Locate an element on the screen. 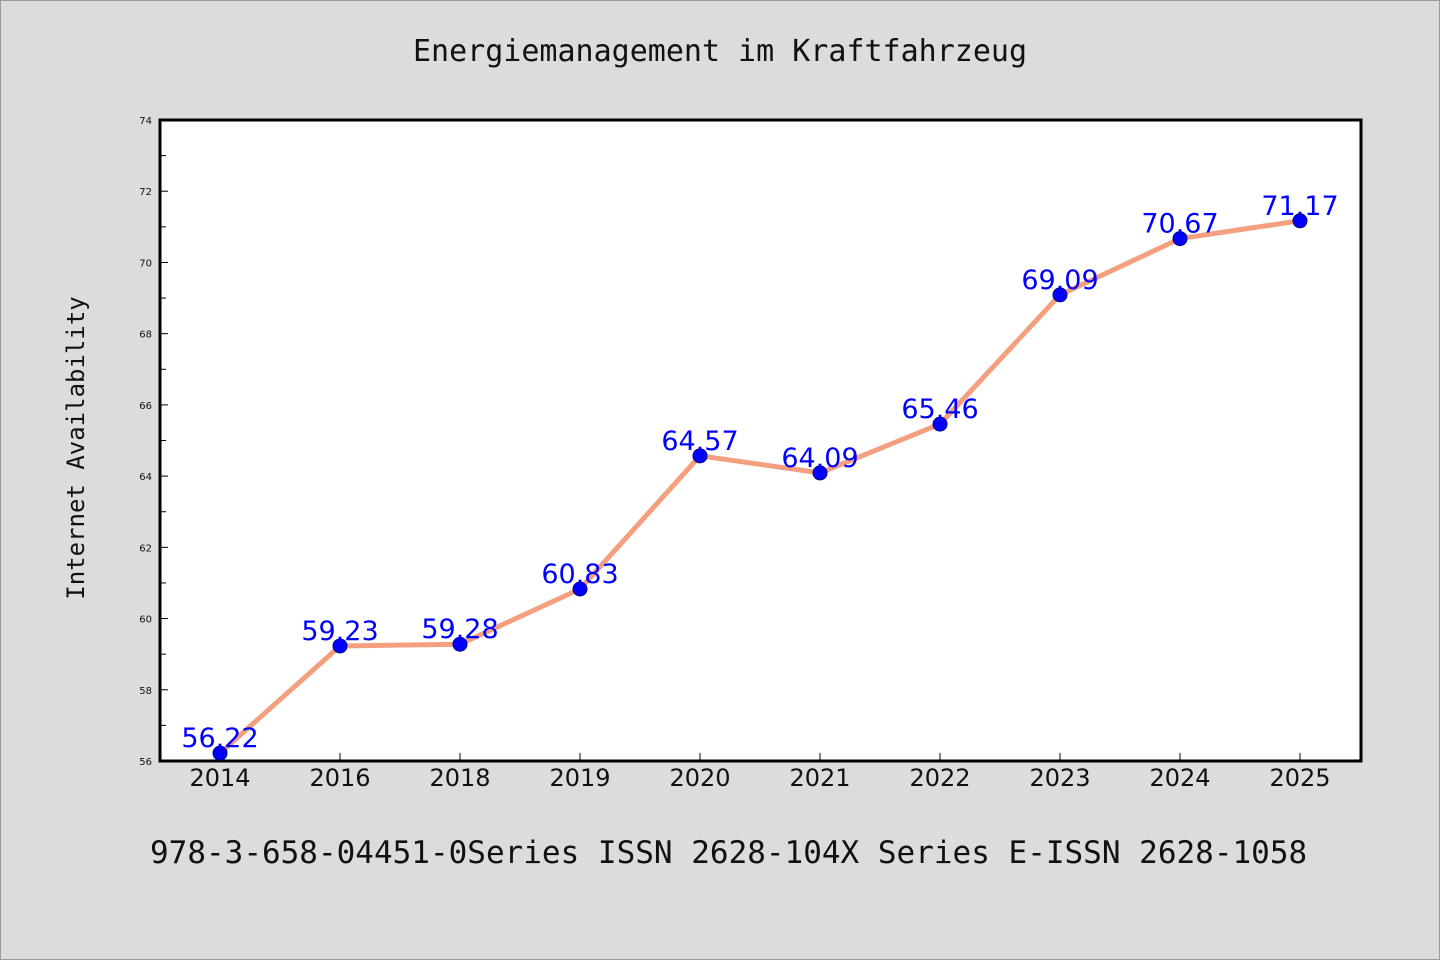  y-tick-label: 66 is located at coordinates (145, 406).